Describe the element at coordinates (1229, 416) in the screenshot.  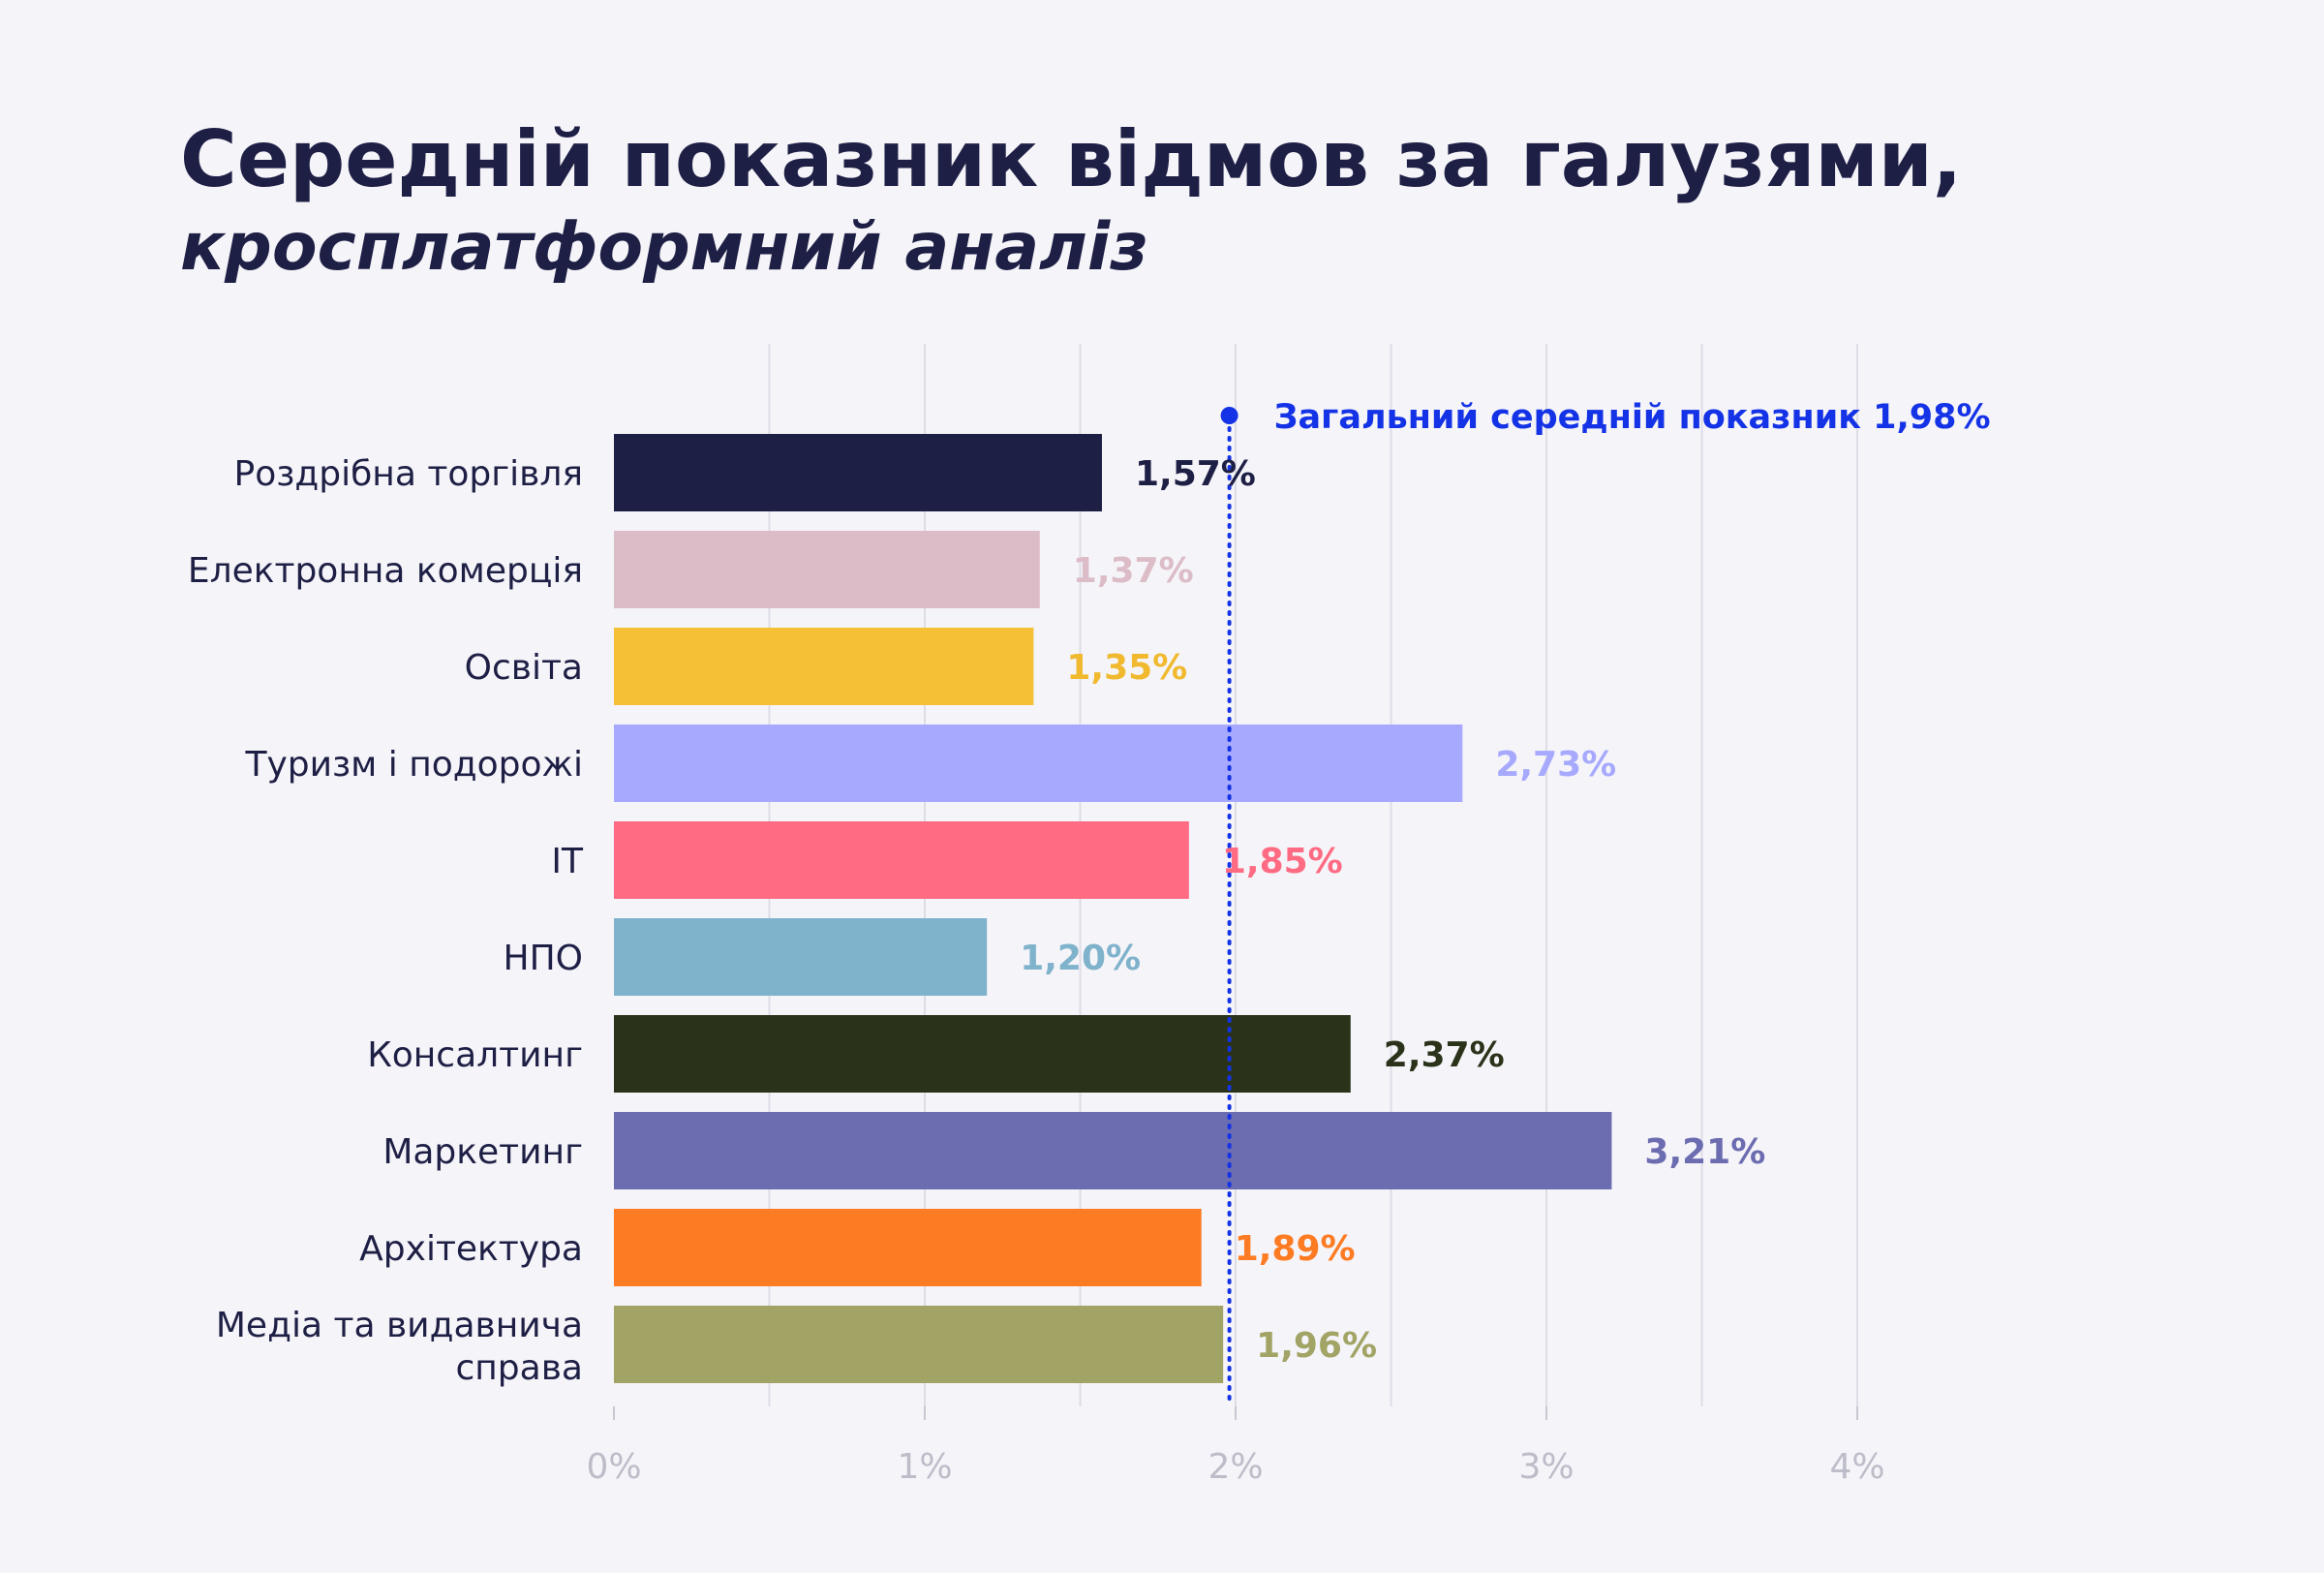
I see `average-marker-dot` at that location.